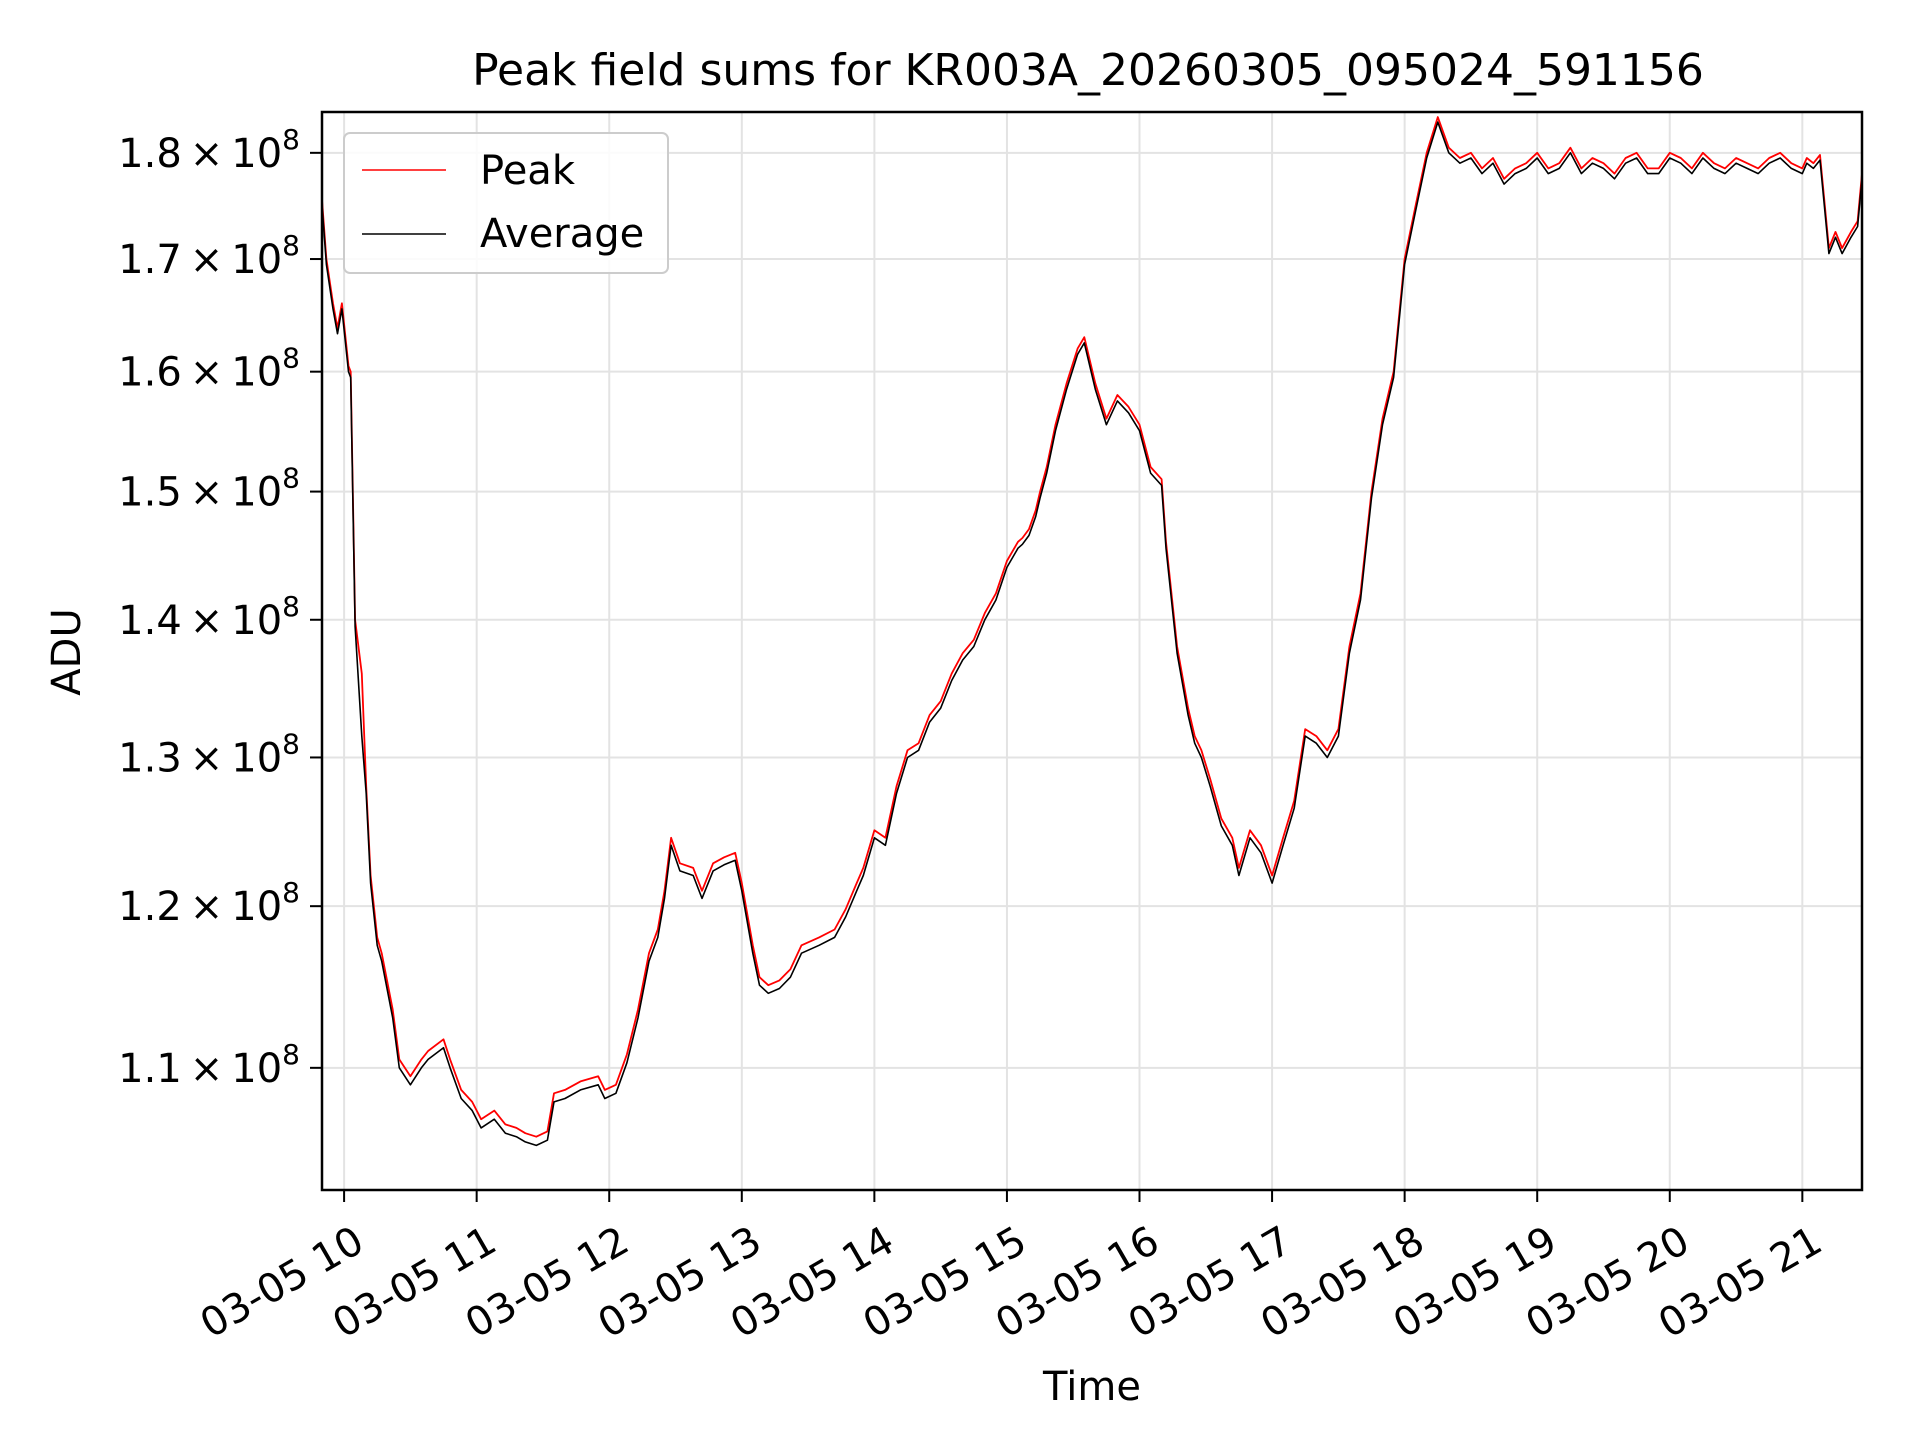 This screenshot has width=1920, height=1440. I want to click on y-tick-label: 1.4 × 108, so click(209, 617).